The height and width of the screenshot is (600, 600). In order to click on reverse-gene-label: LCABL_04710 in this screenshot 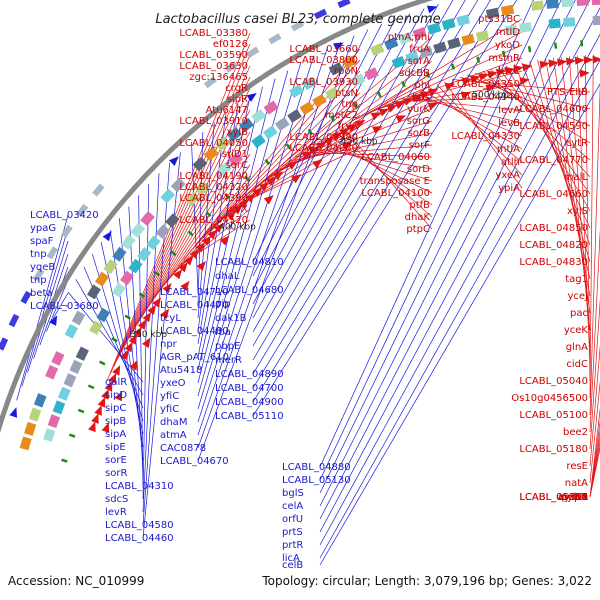, I will do `click(194, 292)`.